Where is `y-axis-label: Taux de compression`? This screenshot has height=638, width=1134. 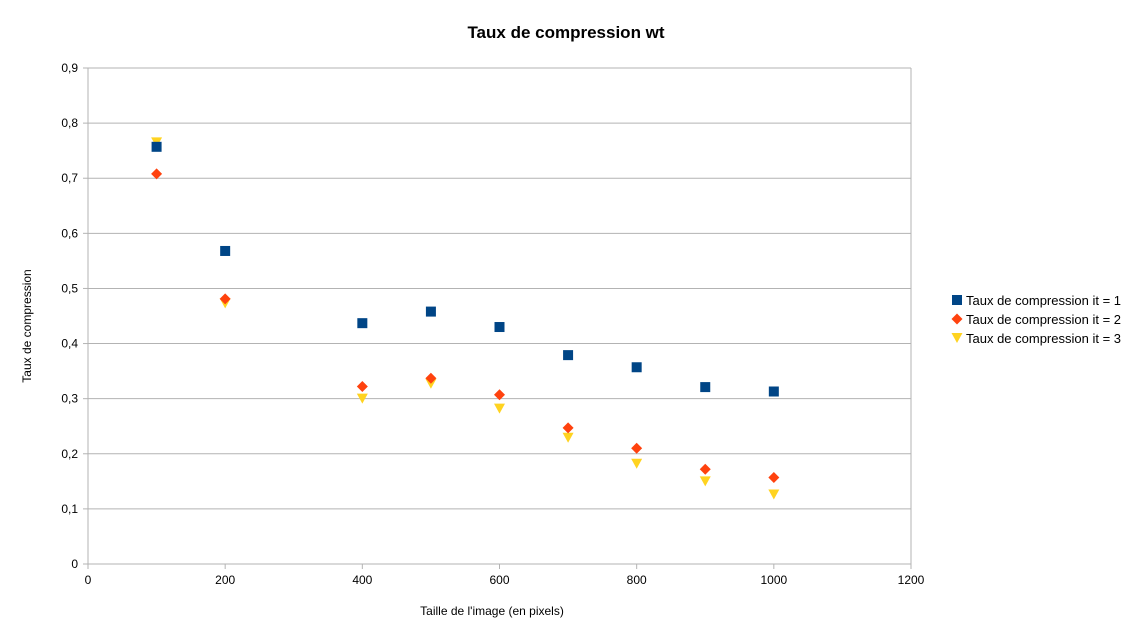 y-axis-label: Taux de compression is located at coordinates (27, 325).